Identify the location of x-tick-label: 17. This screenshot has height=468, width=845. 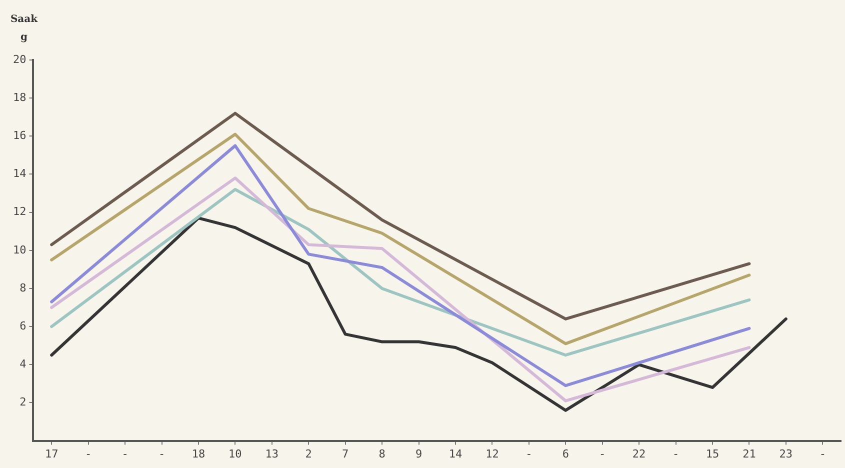
(51, 453).